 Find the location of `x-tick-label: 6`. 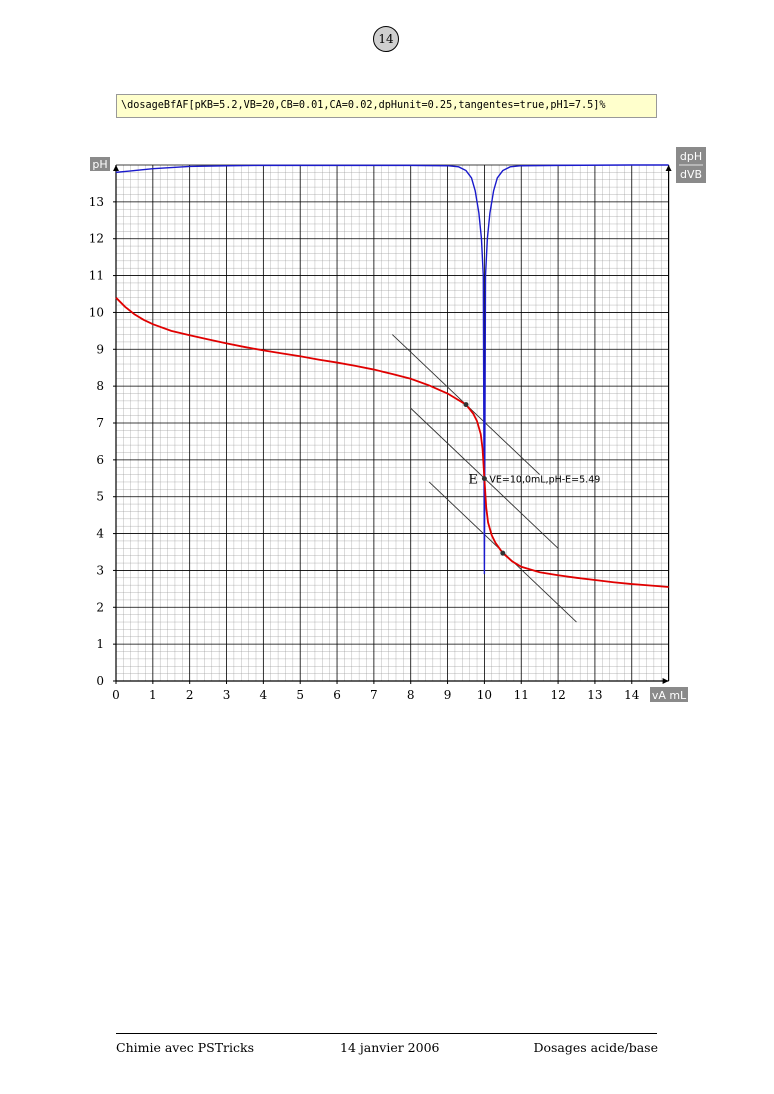

x-tick-label: 6 is located at coordinates (337, 695).